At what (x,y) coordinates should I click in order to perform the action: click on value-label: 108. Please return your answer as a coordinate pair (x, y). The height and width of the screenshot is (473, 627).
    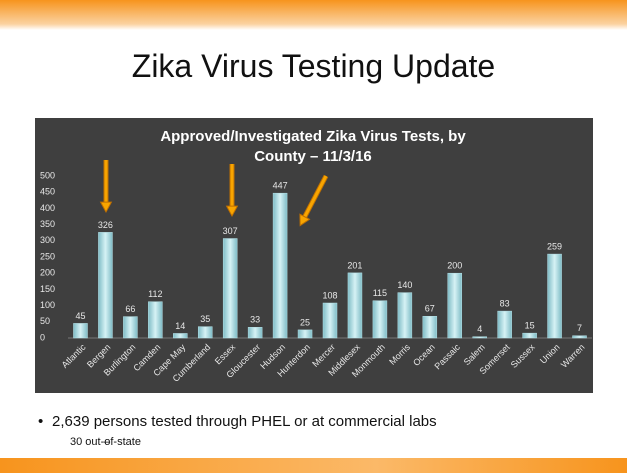
    Looking at the image, I should click on (329, 295).